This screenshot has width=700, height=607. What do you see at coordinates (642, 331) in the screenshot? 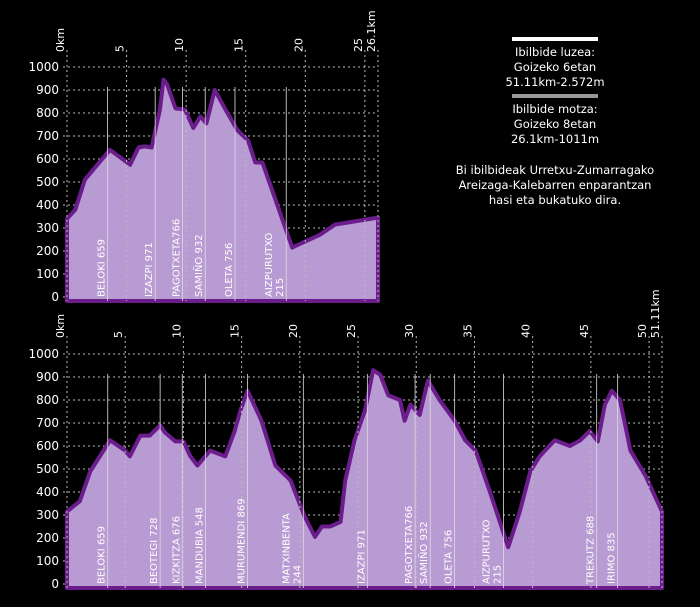
I see `x-tick-label: 50` at bounding box center [642, 331].